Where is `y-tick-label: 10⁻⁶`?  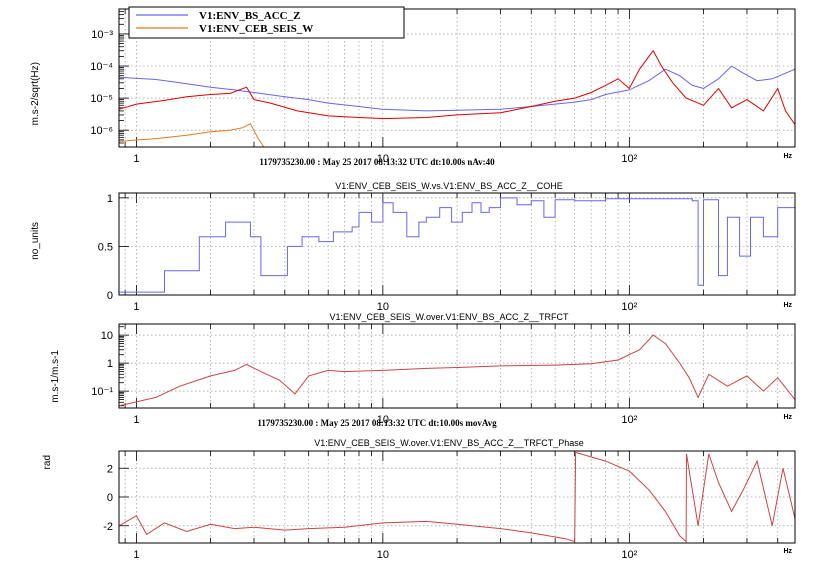 y-tick-label: 10⁻⁶ is located at coordinates (101, 131).